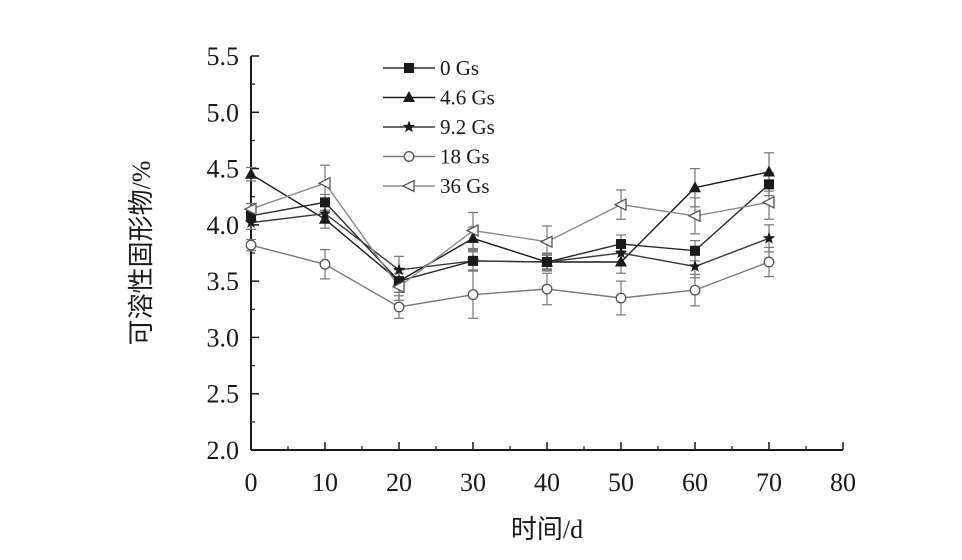  I want to click on legend-label: 18 Gs, so click(465, 157).